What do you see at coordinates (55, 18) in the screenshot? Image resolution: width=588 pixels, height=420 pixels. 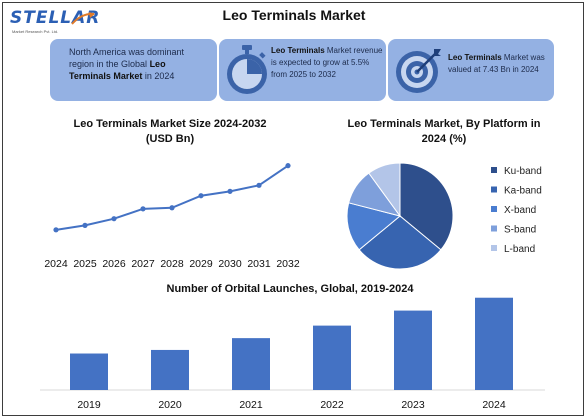 I see `logo-text: STELLAR` at bounding box center [55, 18].